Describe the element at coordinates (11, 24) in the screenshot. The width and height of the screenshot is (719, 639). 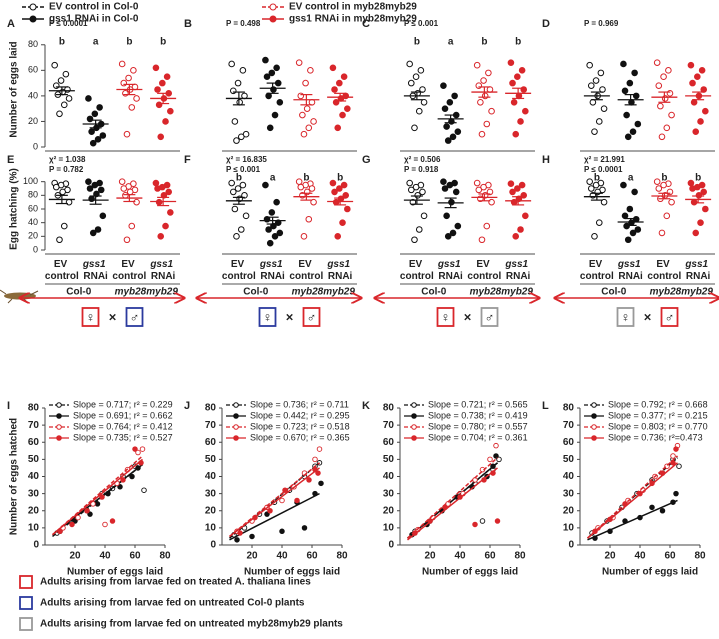
I see `panel-label: A` at that location.